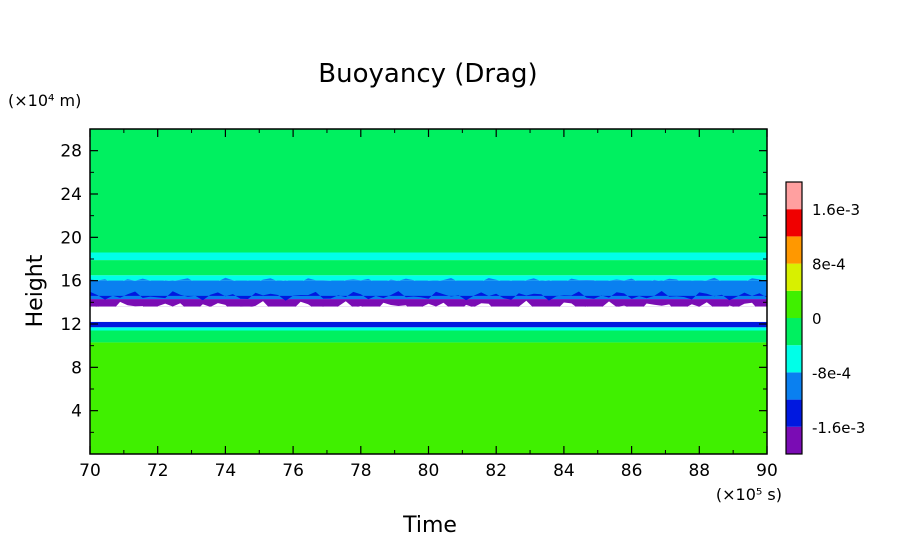 Image resolution: width=904 pixels, height=544 pixels. I want to click on y-tick-label: 16, so click(71, 282).